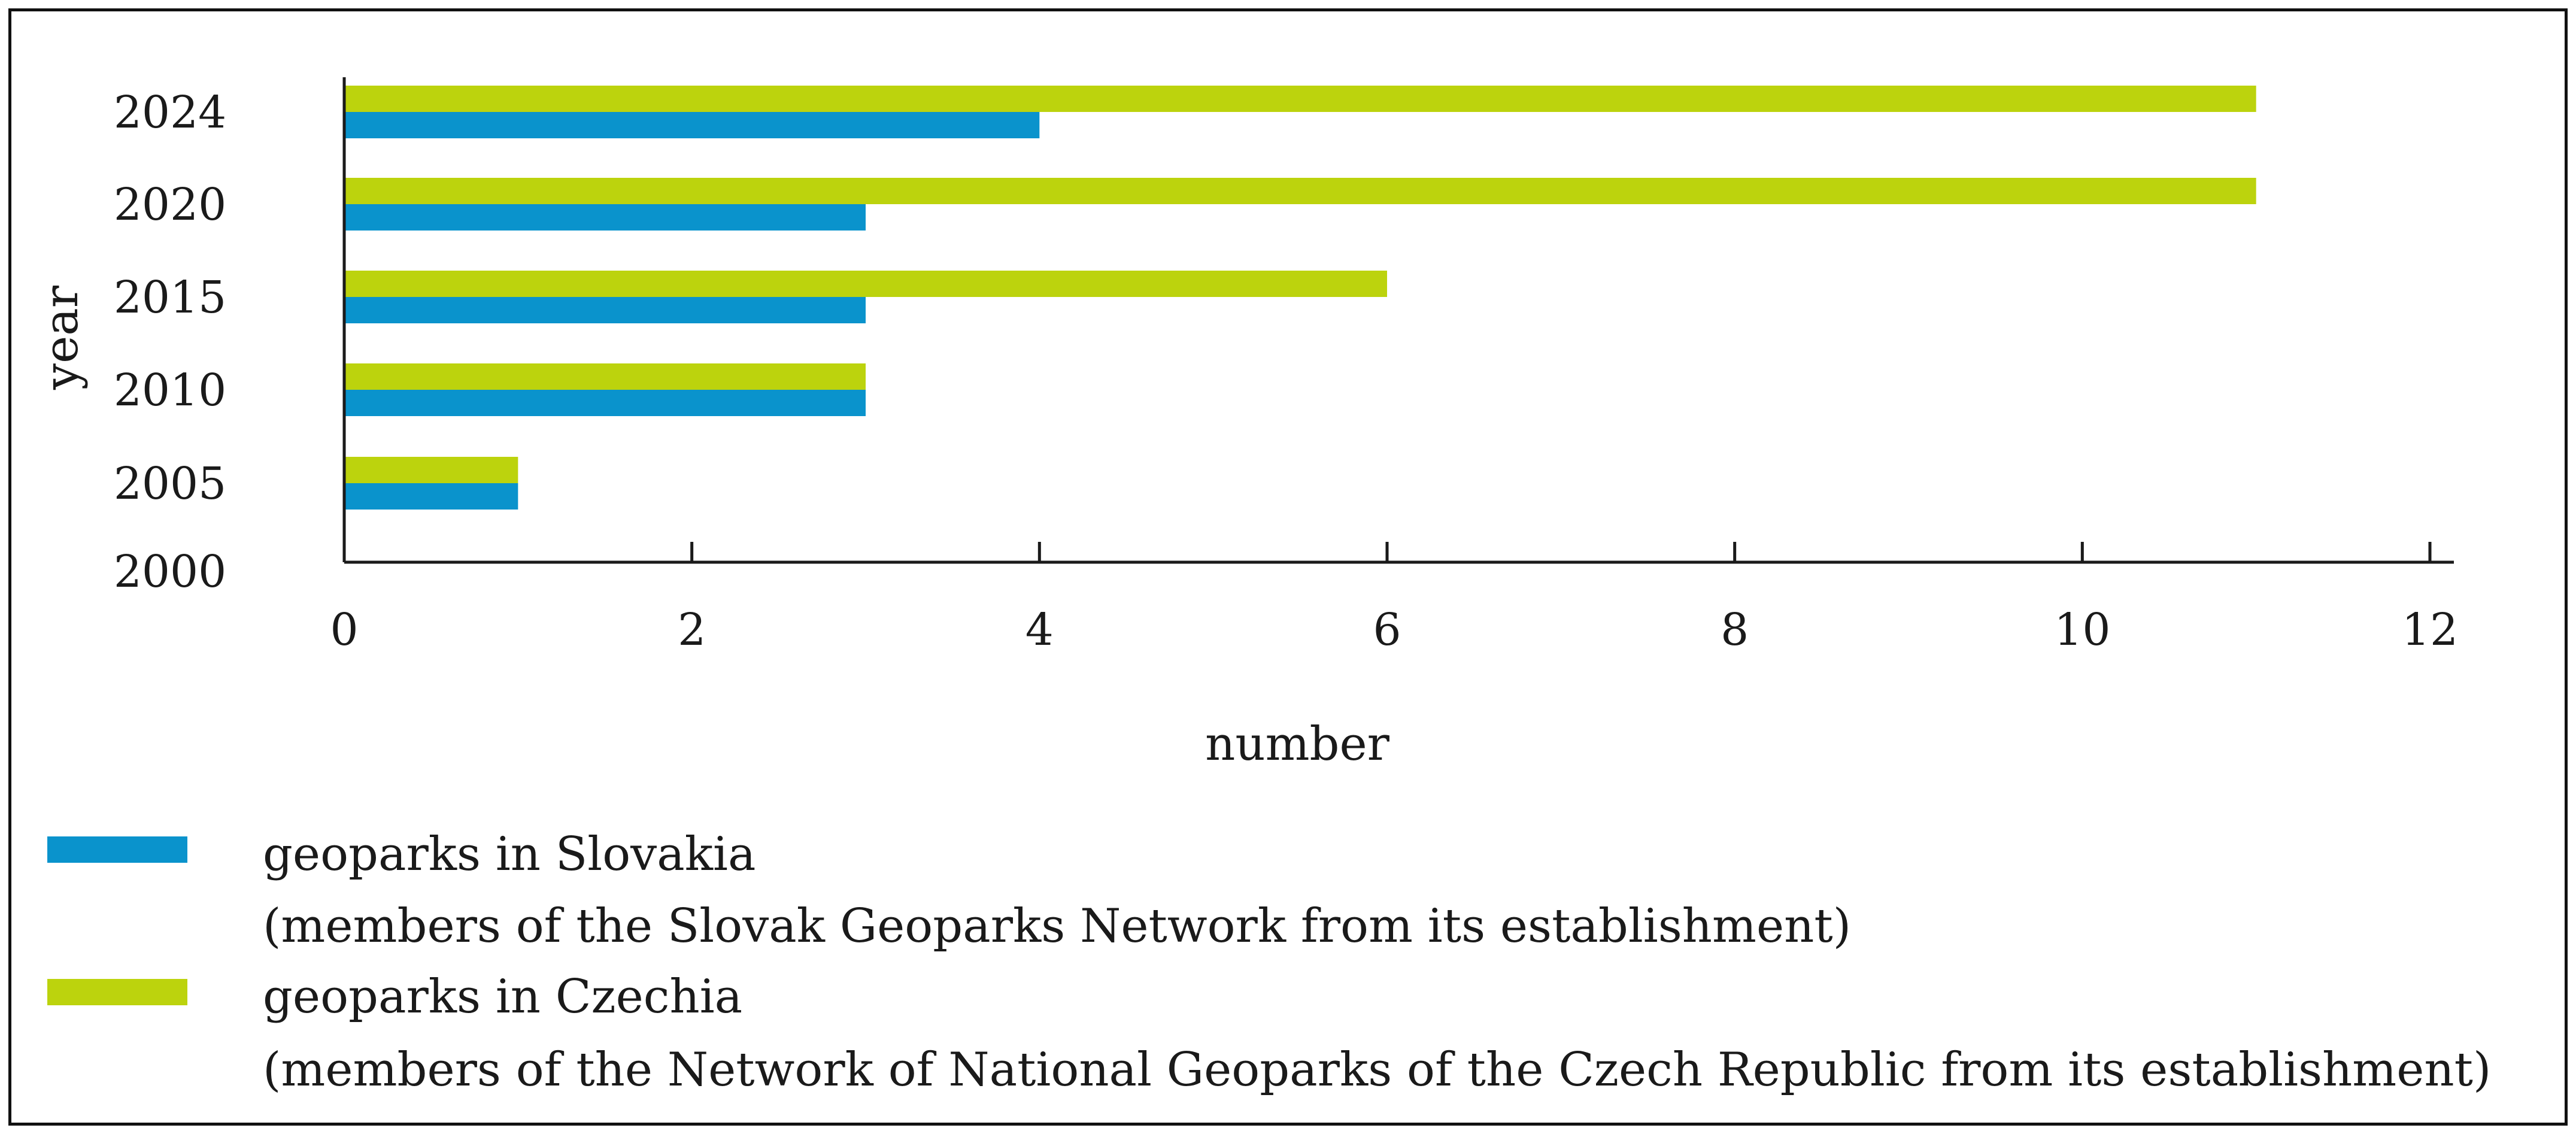  What do you see at coordinates (1387, 630) in the screenshot?
I see `x-tick-label-3: 6` at bounding box center [1387, 630].